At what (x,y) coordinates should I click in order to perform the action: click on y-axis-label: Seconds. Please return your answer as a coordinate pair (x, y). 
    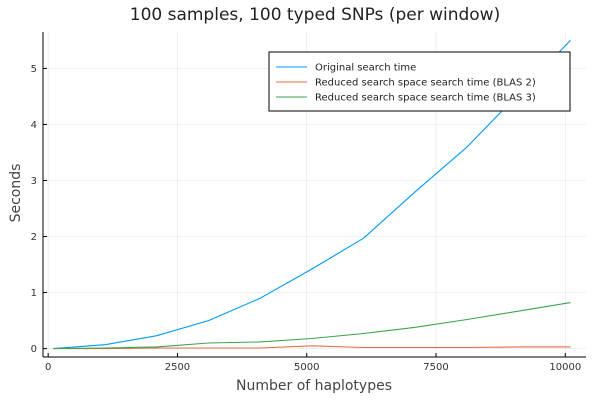
    Looking at the image, I should click on (16, 193).